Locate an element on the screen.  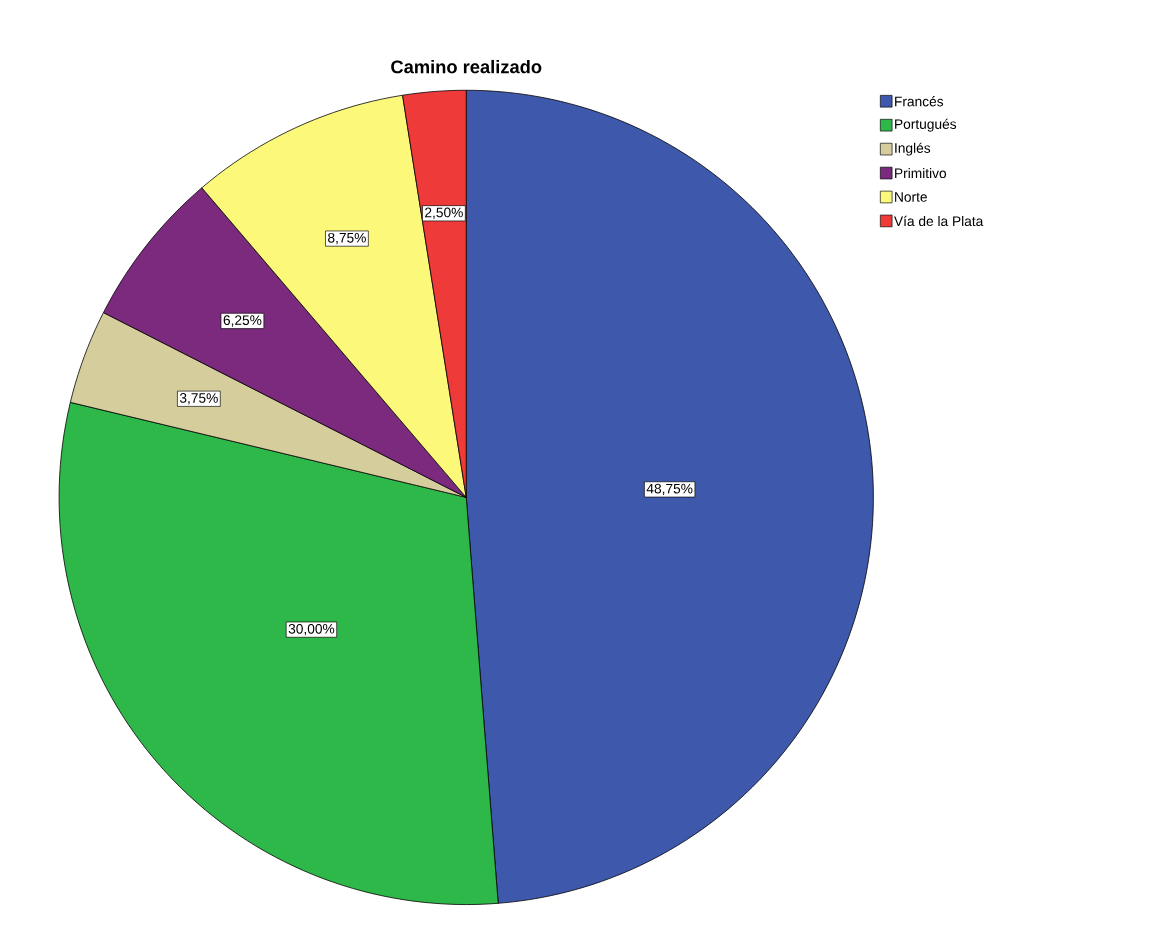
legend-label: Francés is located at coordinates (919, 101).